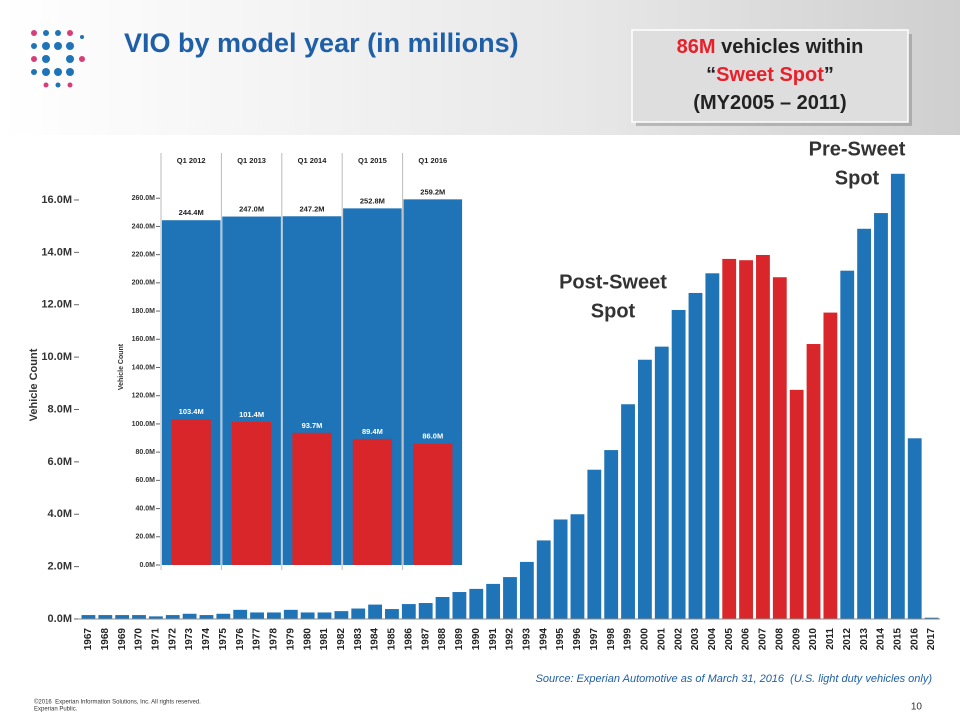 The image size is (960, 720). I want to click on x-tick-label: 2011, so click(830, 639).